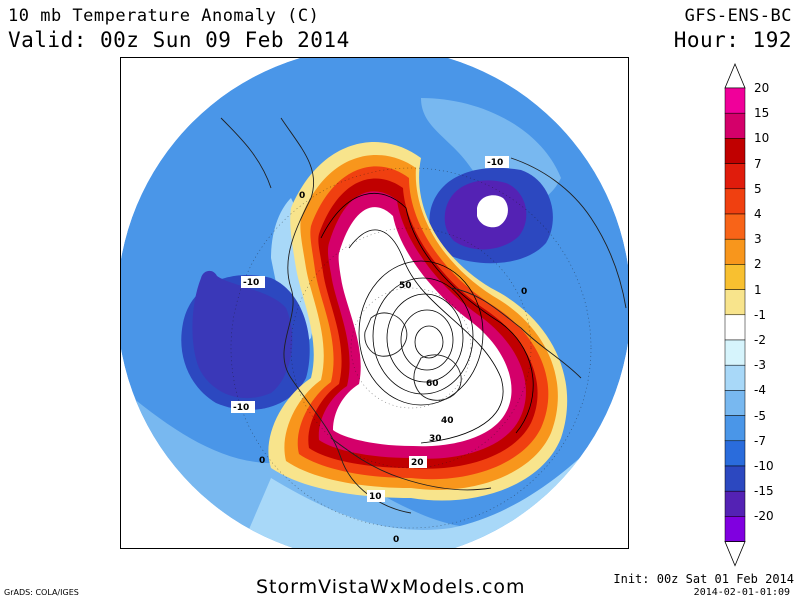 The width and height of the screenshot is (800, 600). I want to click on init-time: Init: 00z Sat 01 Feb 2014, so click(703, 579).